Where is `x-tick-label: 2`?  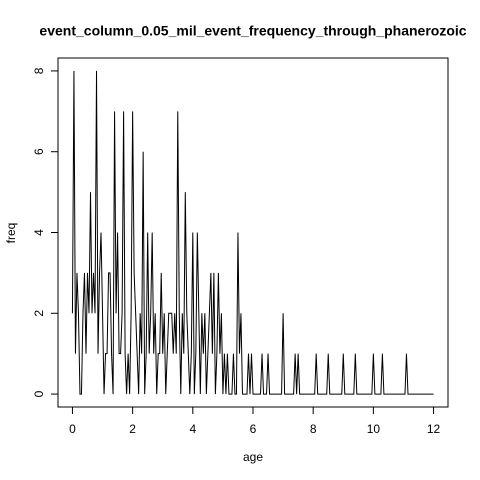
x-tick-label: 2 is located at coordinates (132, 429).